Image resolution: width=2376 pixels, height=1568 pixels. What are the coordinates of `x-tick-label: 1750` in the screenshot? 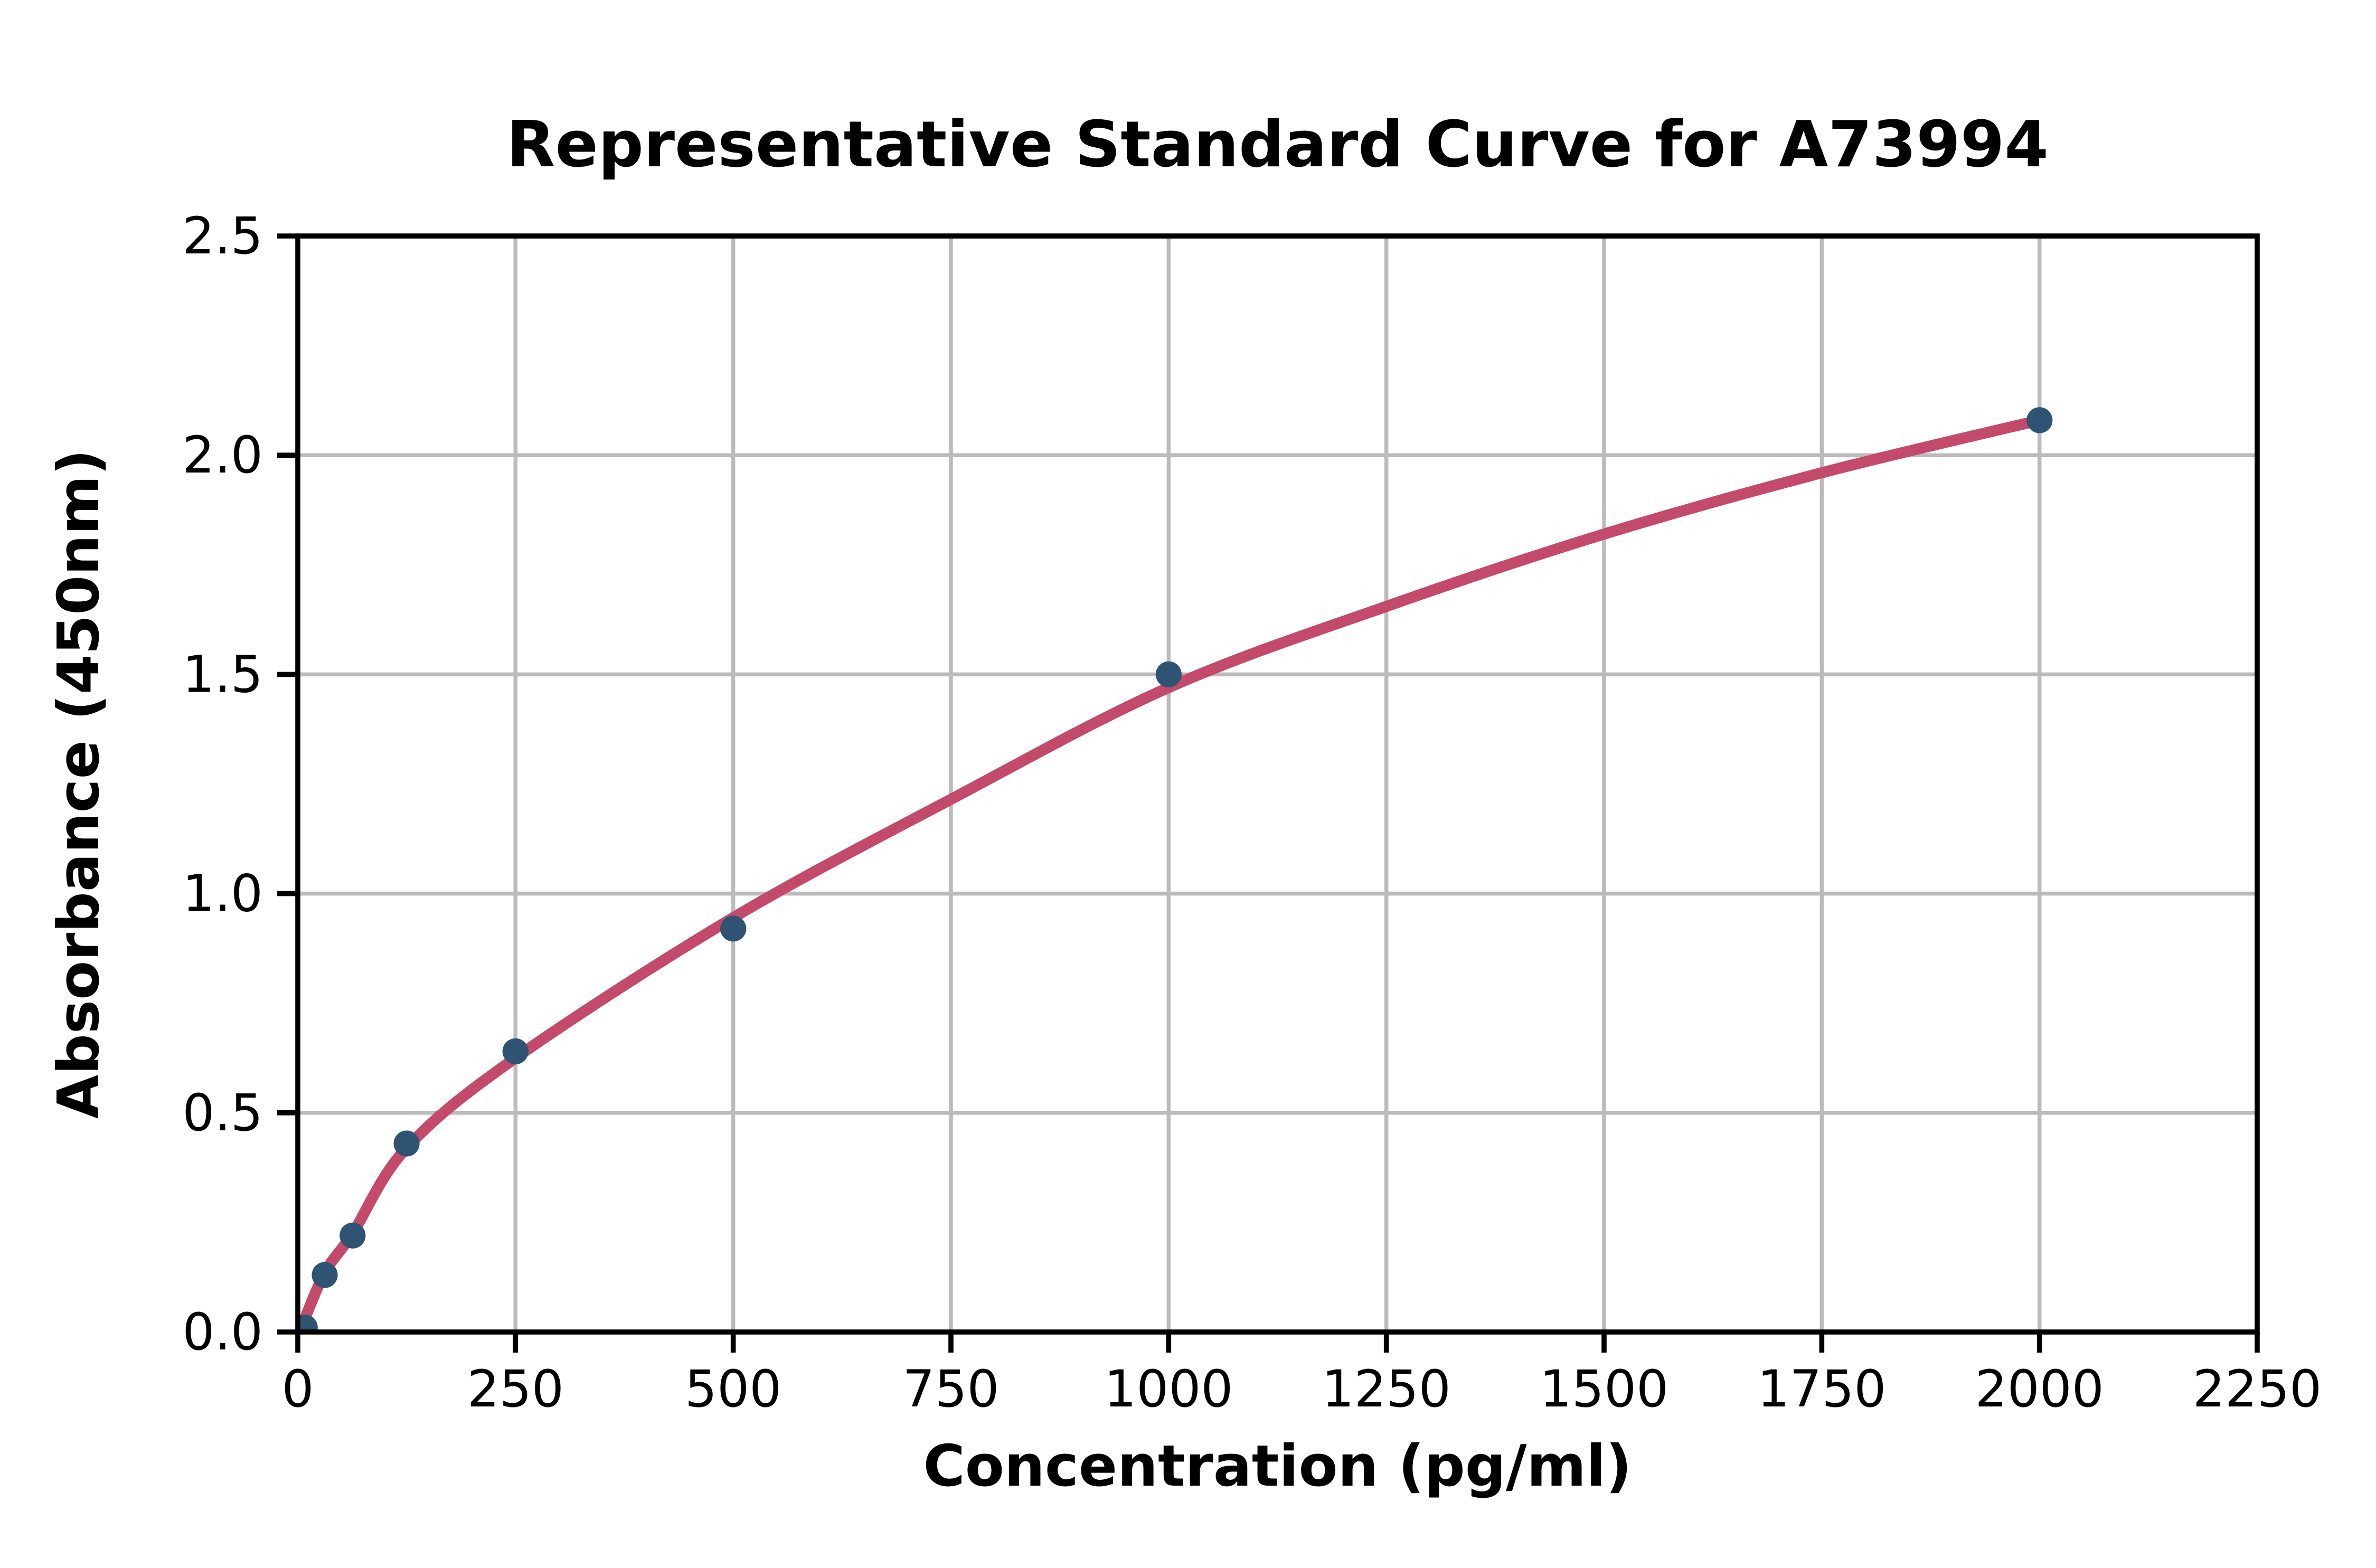 It's located at (1821, 1389).